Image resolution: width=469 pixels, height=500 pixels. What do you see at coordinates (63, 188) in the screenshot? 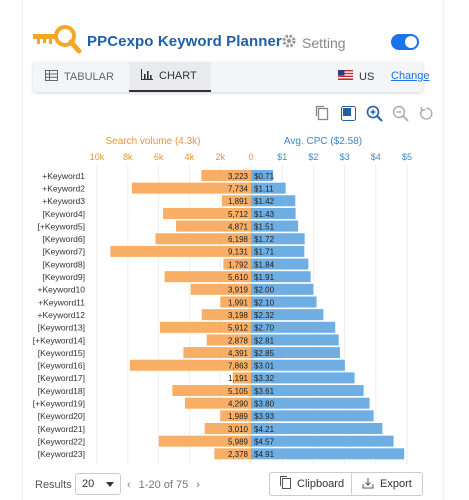
I see `keyword-label: +Keyword2` at bounding box center [63, 188].